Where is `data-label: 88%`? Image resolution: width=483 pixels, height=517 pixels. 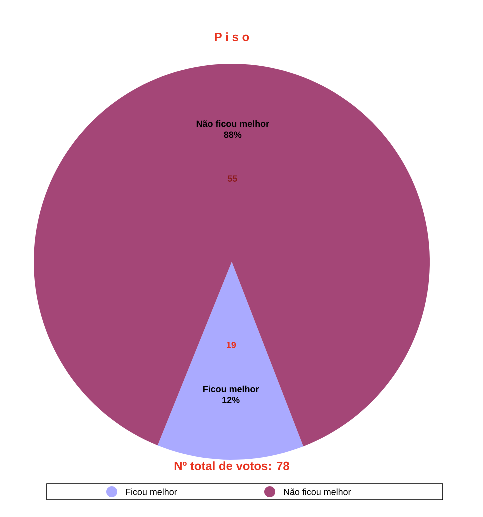
data-label: 88% is located at coordinates (233, 135).